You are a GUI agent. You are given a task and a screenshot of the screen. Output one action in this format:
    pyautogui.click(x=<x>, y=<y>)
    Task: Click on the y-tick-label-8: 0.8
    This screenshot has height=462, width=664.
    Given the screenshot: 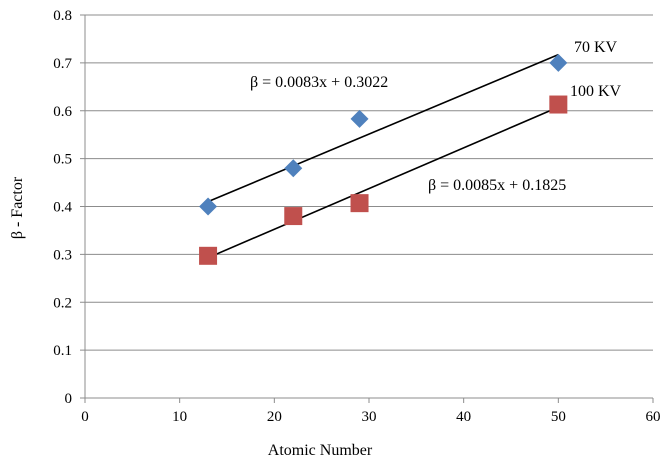 What is the action you would take?
    pyautogui.click(x=62, y=16)
    